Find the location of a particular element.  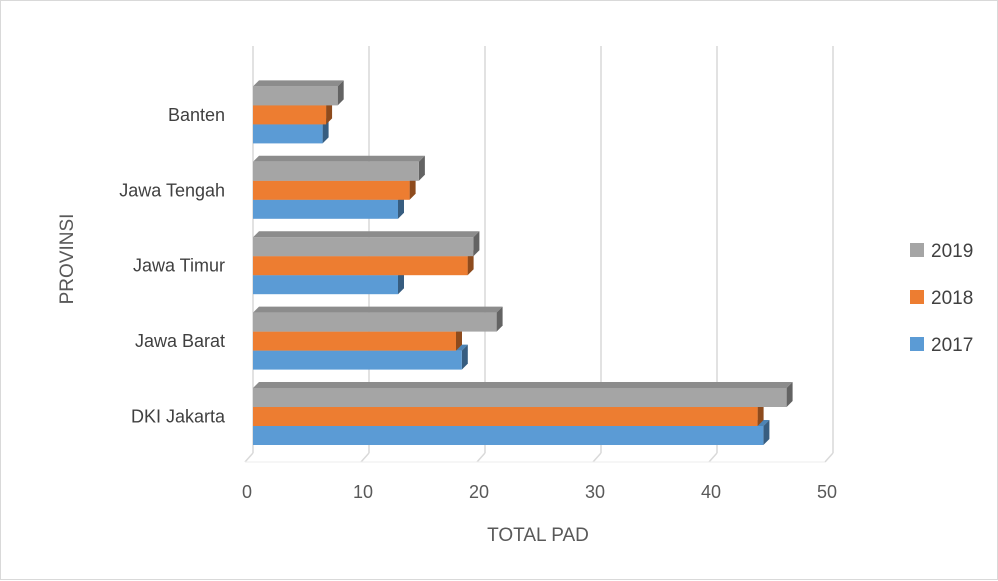

x-tick-label: 10 is located at coordinates (363, 492).